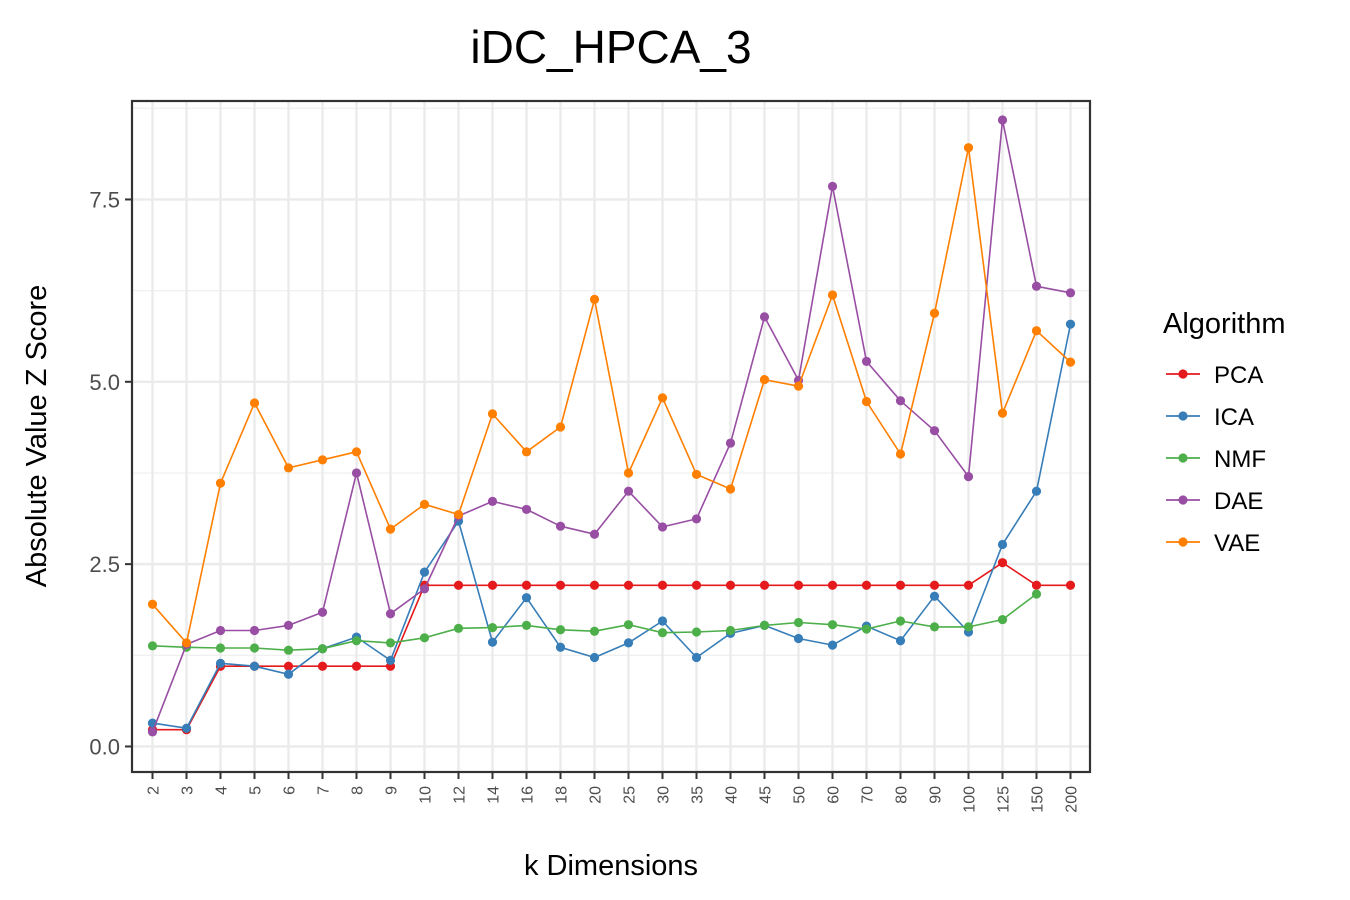  I want to click on legend-label: NMF, so click(1240, 459).